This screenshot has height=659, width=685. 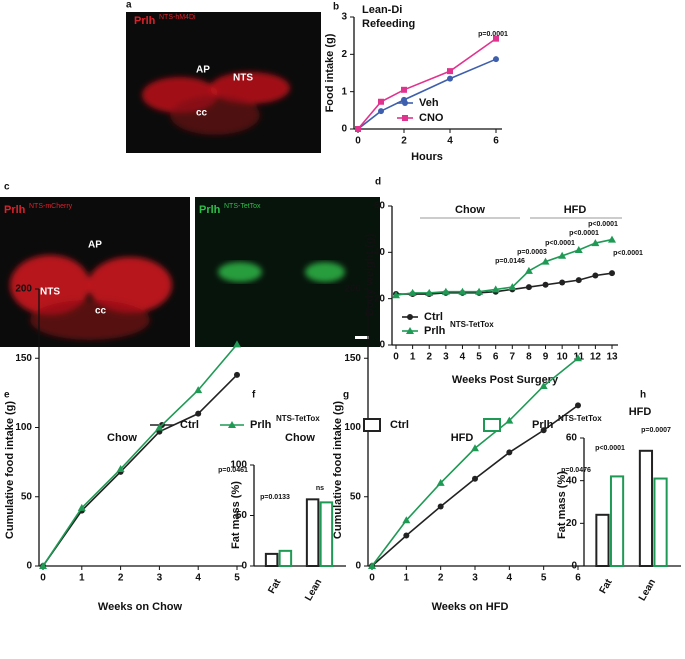 I want to click on y-tick-label: 1, so click(x=344, y=91).